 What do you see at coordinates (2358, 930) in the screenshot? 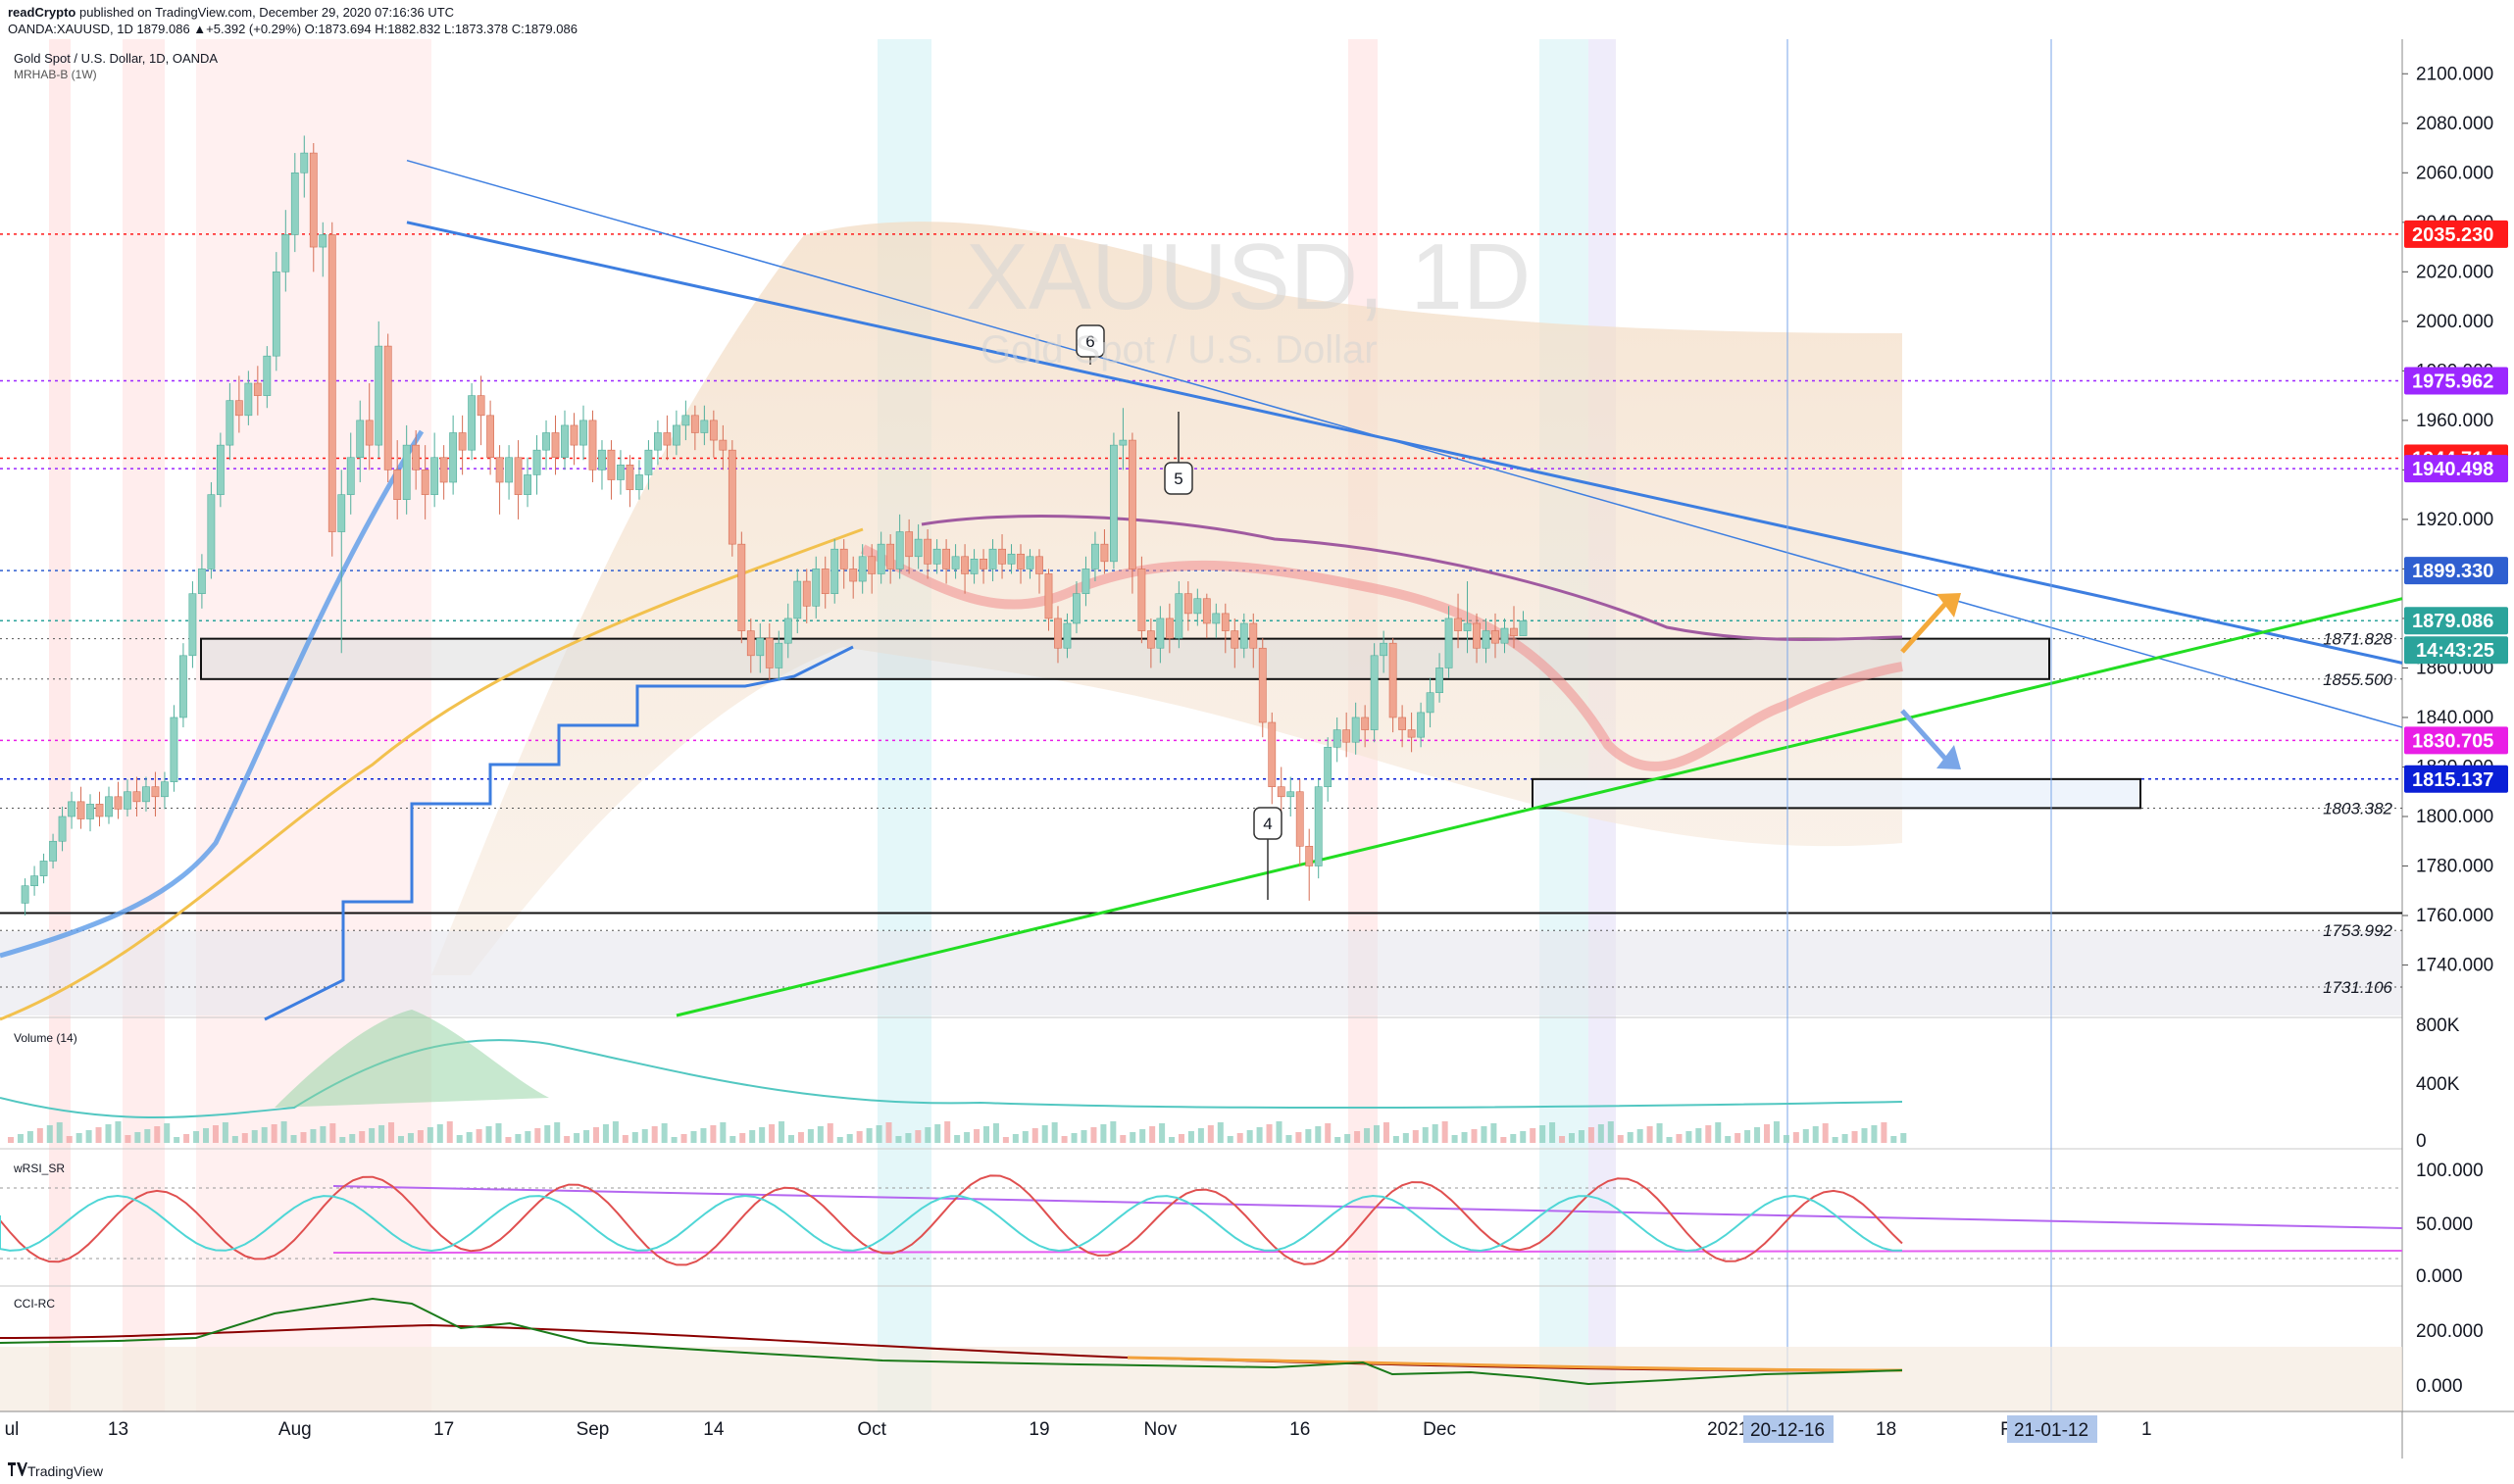
I see `level-label: 1753.992` at bounding box center [2358, 930].